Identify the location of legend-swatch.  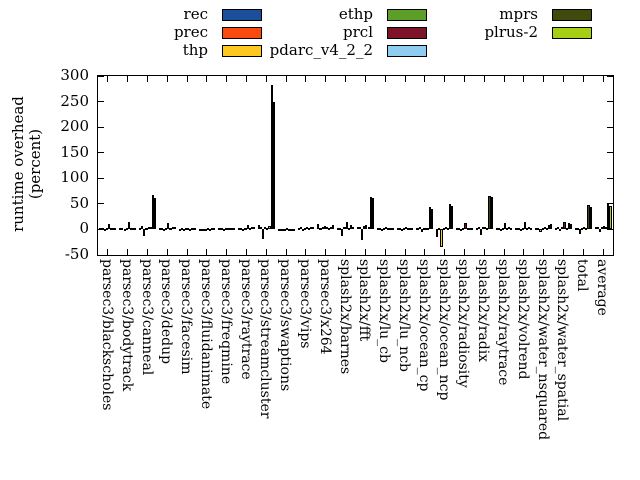
(572, 32).